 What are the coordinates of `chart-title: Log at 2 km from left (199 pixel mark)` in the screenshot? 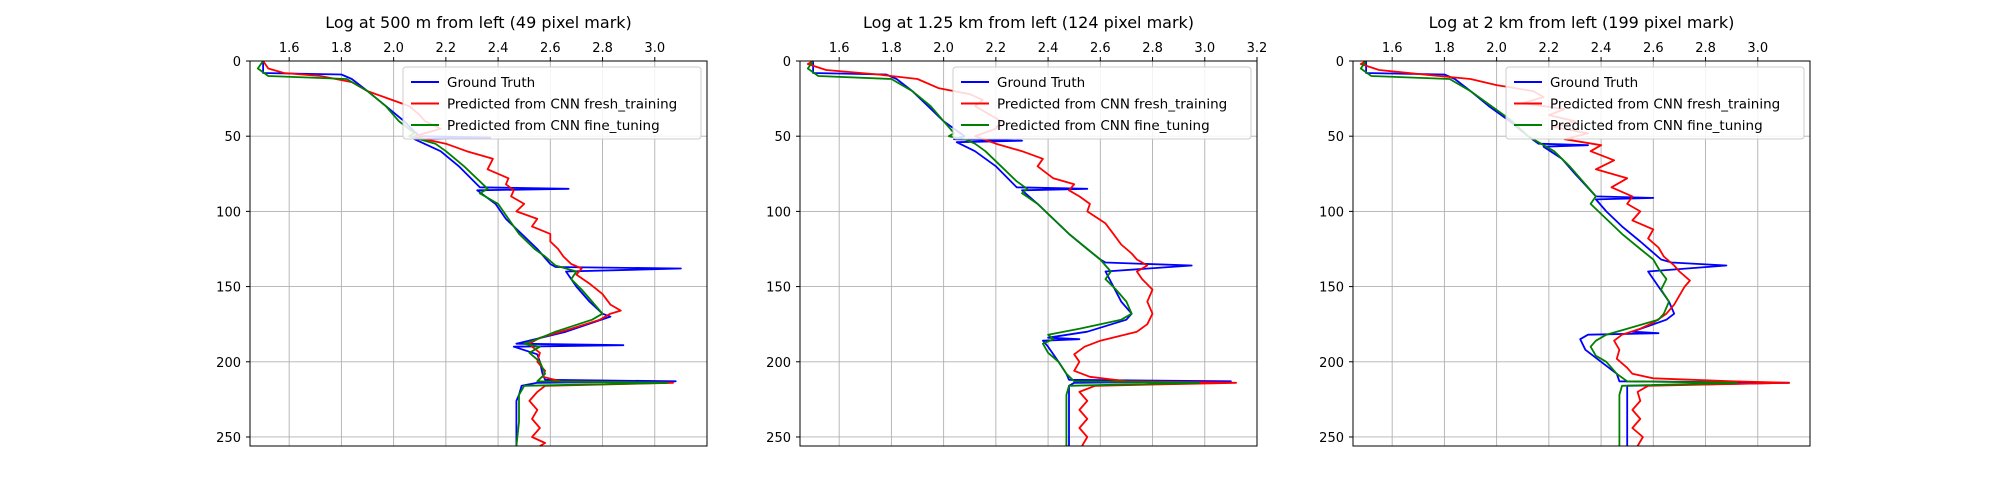 It's located at (1582, 22).